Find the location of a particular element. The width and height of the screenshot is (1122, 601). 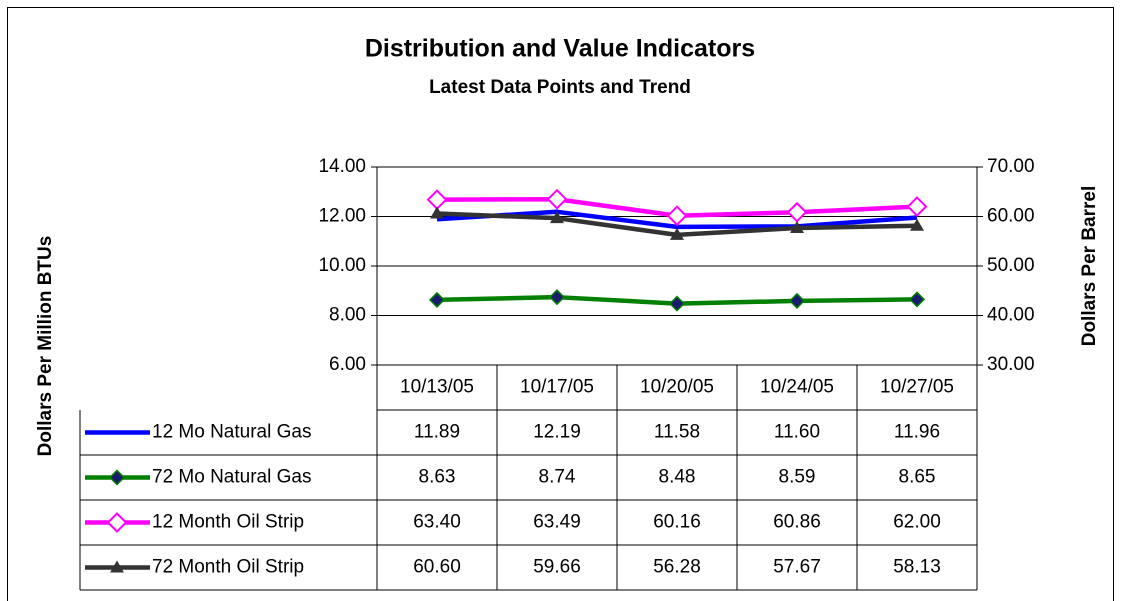

series-line is located at coordinates (677, 219).